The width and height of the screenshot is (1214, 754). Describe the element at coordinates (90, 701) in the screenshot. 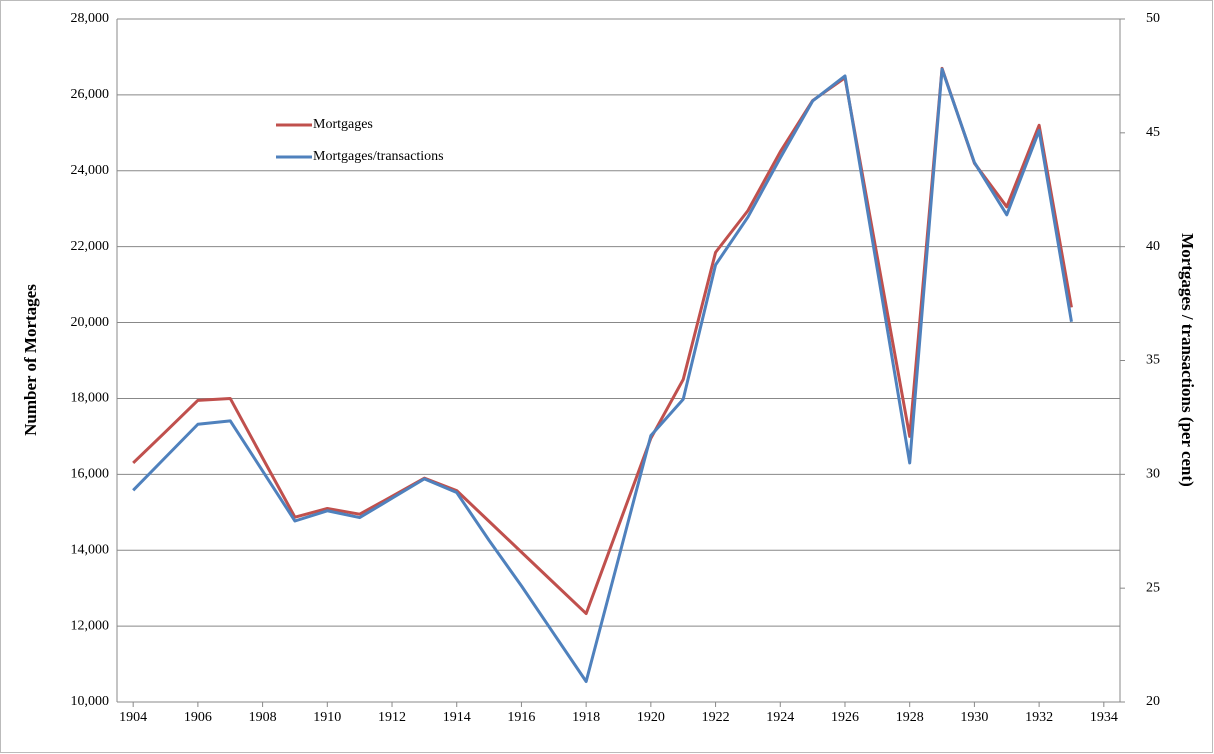

I see `y-tick-label: 10,000` at that location.